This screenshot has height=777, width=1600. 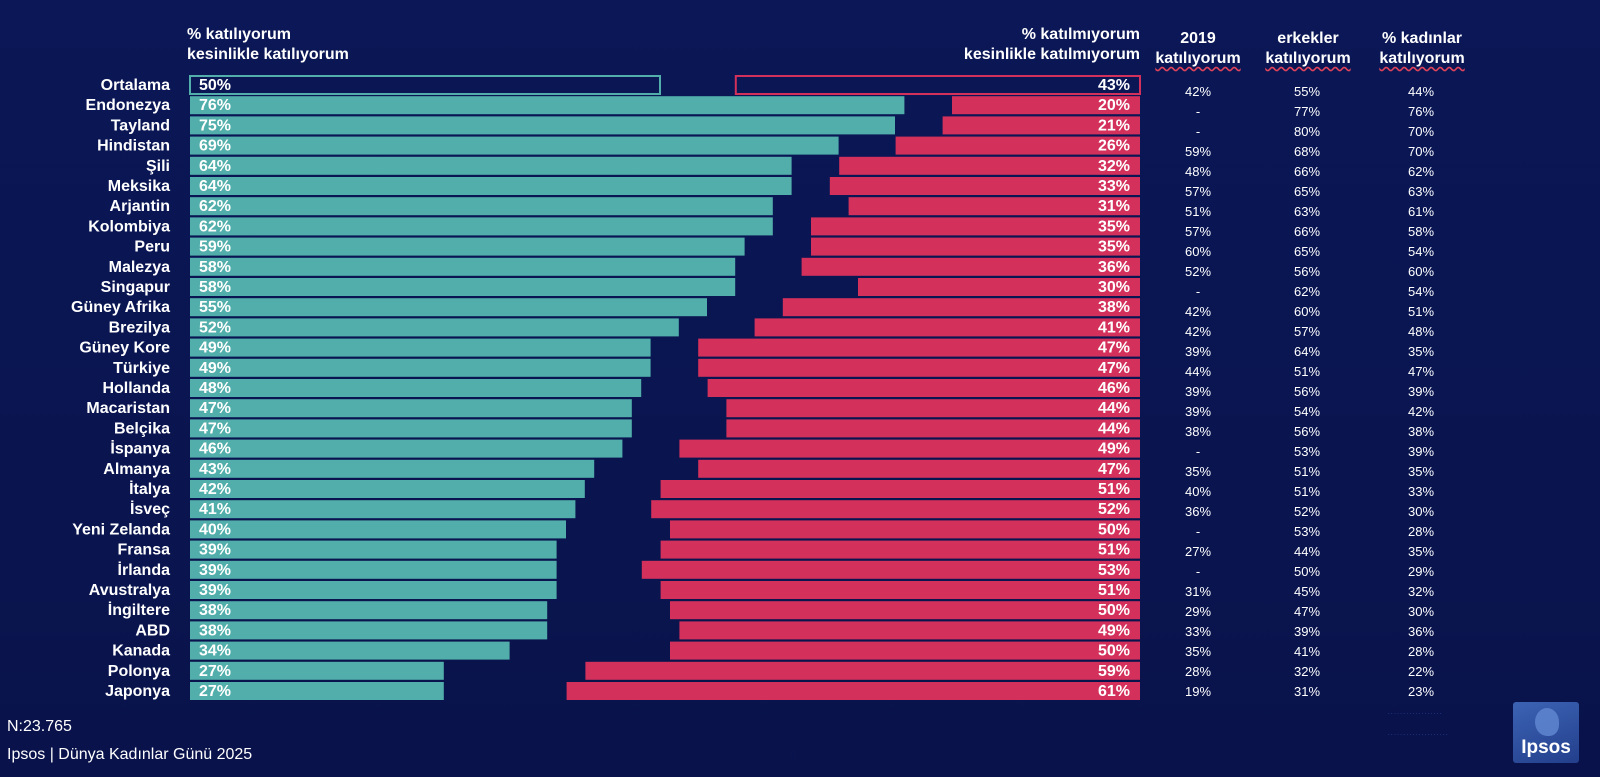 What do you see at coordinates (1198, 38) in the screenshot?
I see `col-2019-header-top: 2019` at bounding box center [1198, 38].